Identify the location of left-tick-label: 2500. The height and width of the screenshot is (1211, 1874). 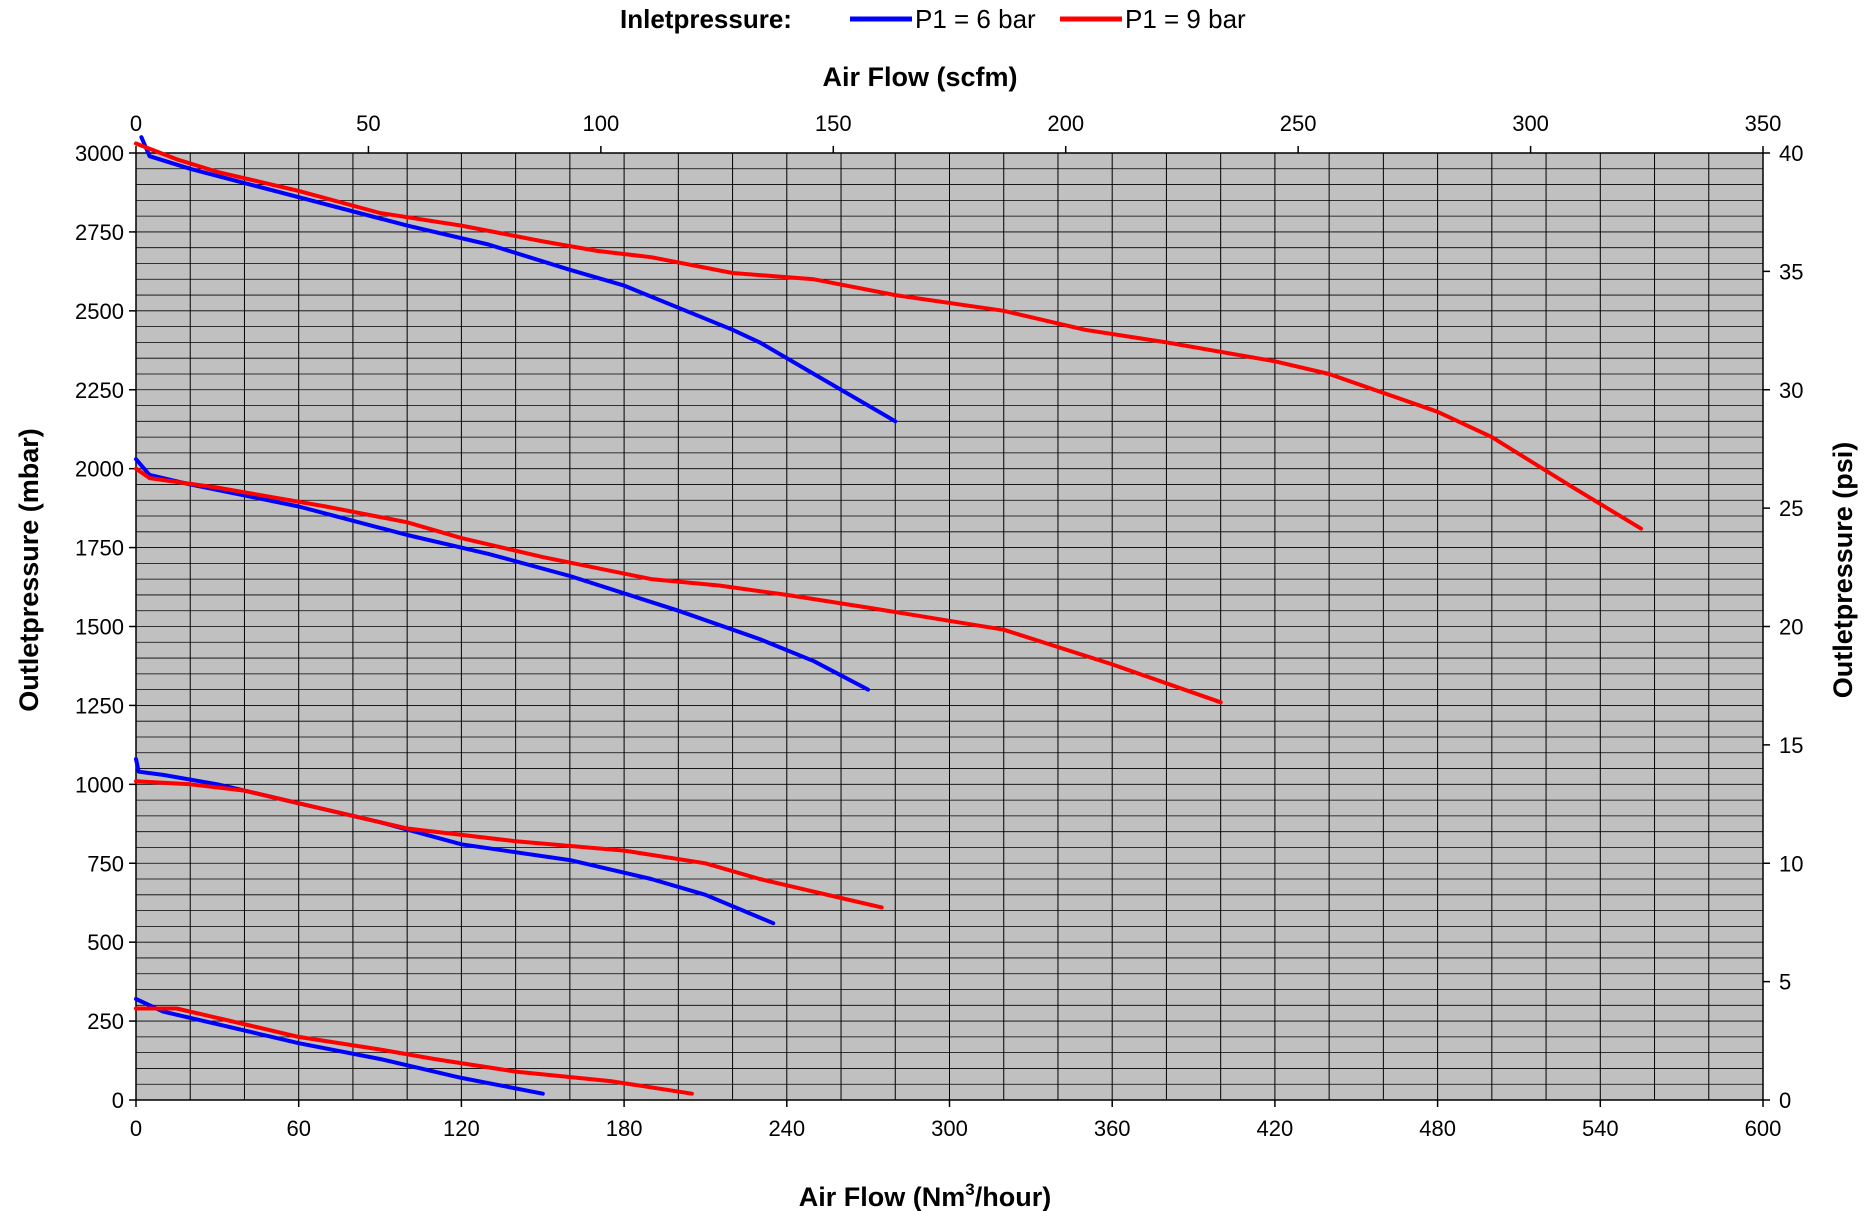
(99, 311).